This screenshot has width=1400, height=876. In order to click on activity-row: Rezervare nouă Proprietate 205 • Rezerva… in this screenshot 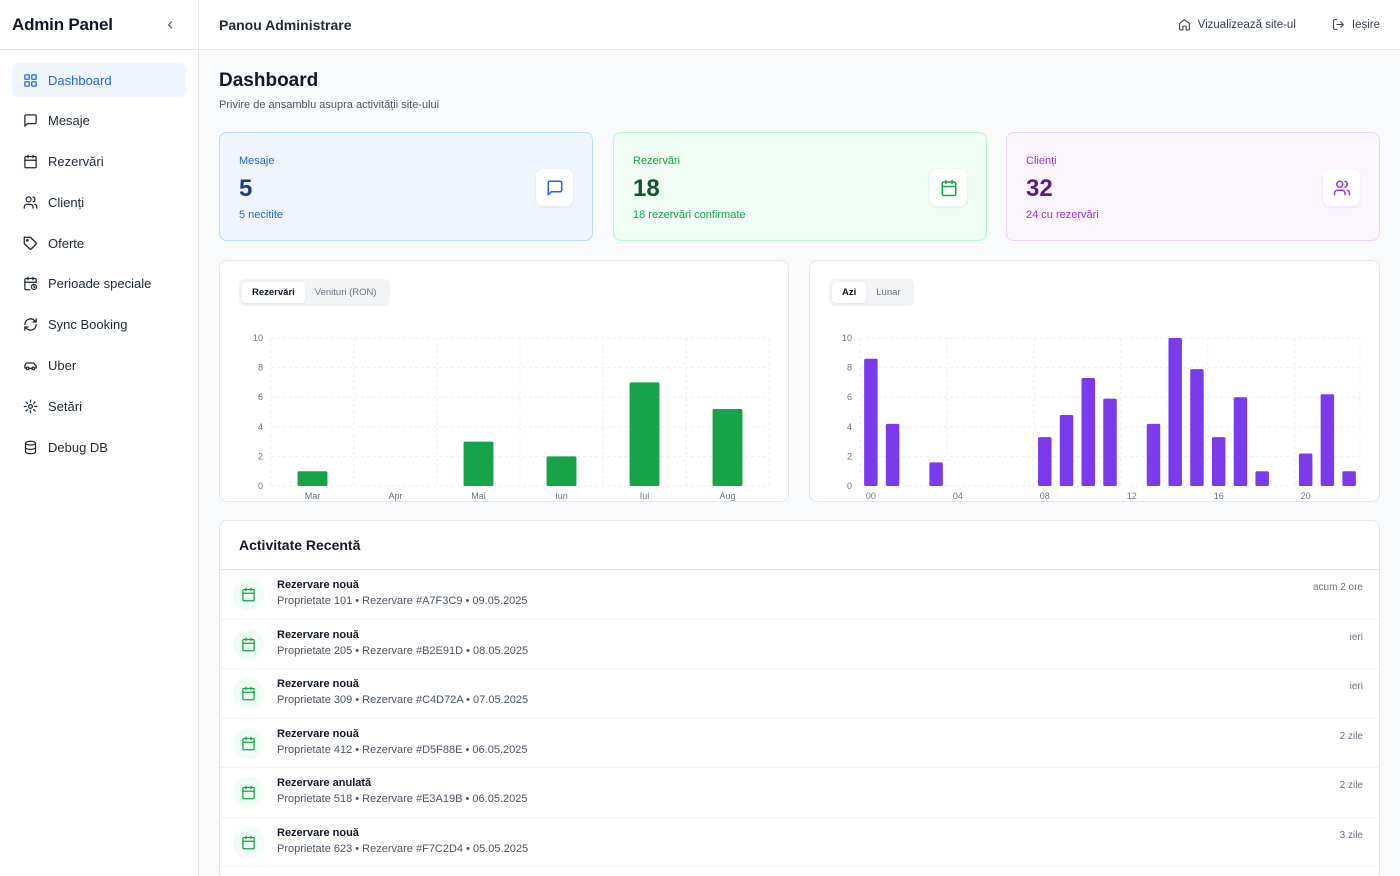, I will do `click(799, 644)`.